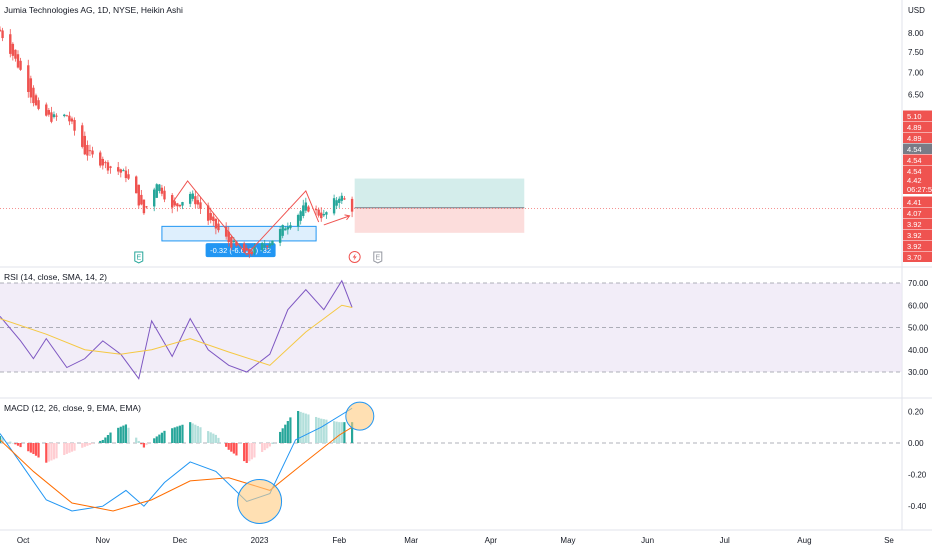 The image size is (932, 550). I want to click on earnings-icon: E, so click(139, 257).